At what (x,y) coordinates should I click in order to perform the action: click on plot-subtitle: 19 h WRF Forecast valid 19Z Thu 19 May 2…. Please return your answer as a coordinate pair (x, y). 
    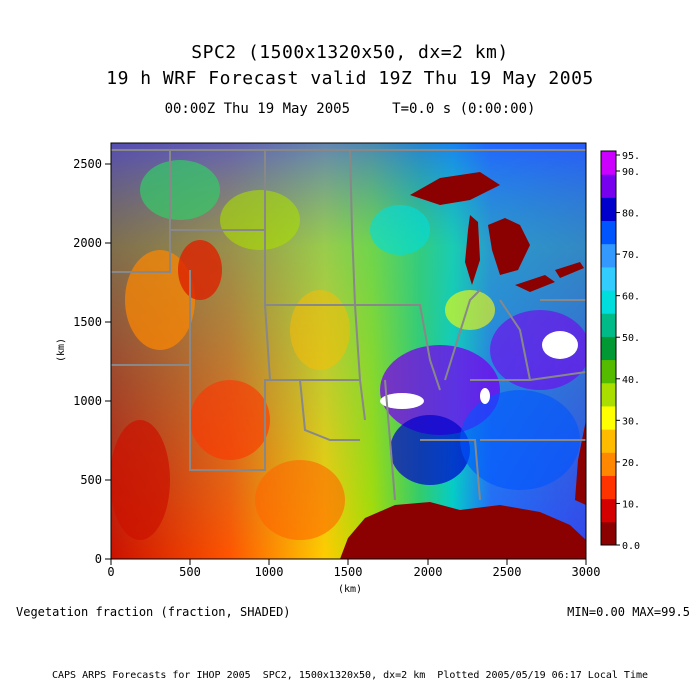
    Looking at the image, I should click on (350, 78).